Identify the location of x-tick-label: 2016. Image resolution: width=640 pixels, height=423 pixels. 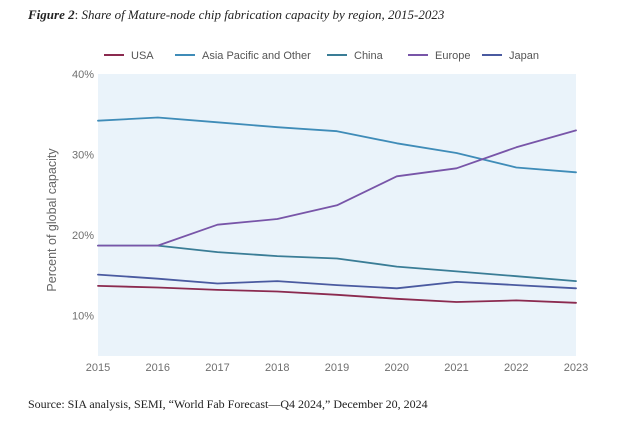
(158, 368).